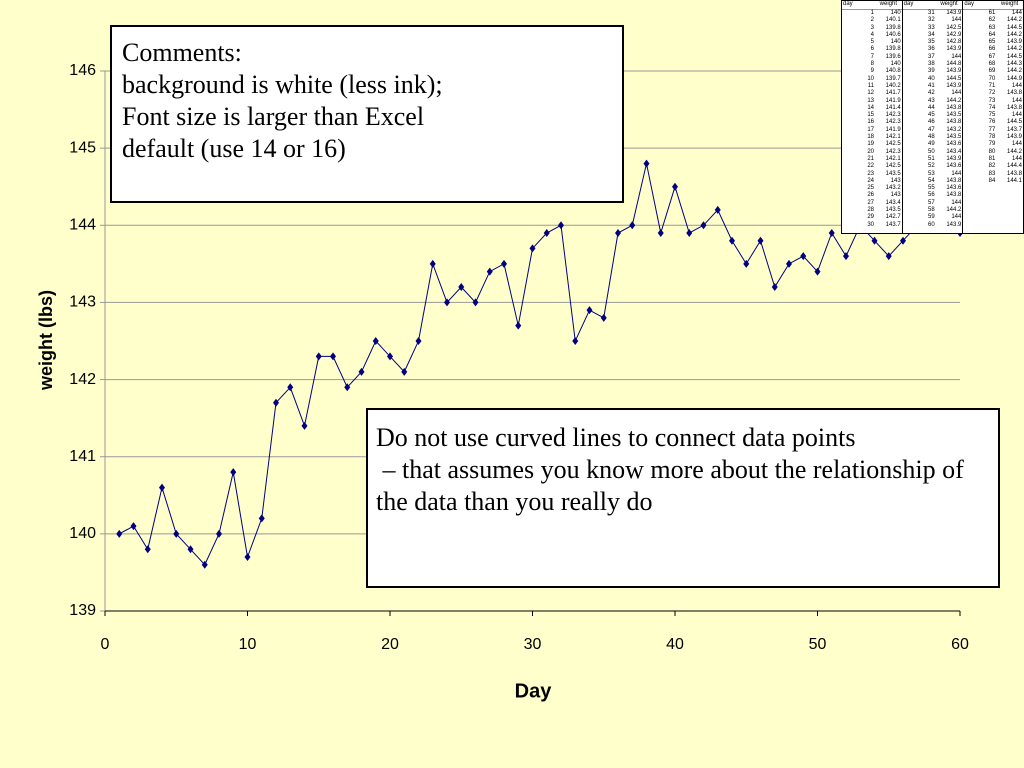 This screenshot has width=1024, height=768. What do you see at coordinates (993, 115) in the screenshot?
I see `table-row: 75 144` at bounding box center [993, 115].